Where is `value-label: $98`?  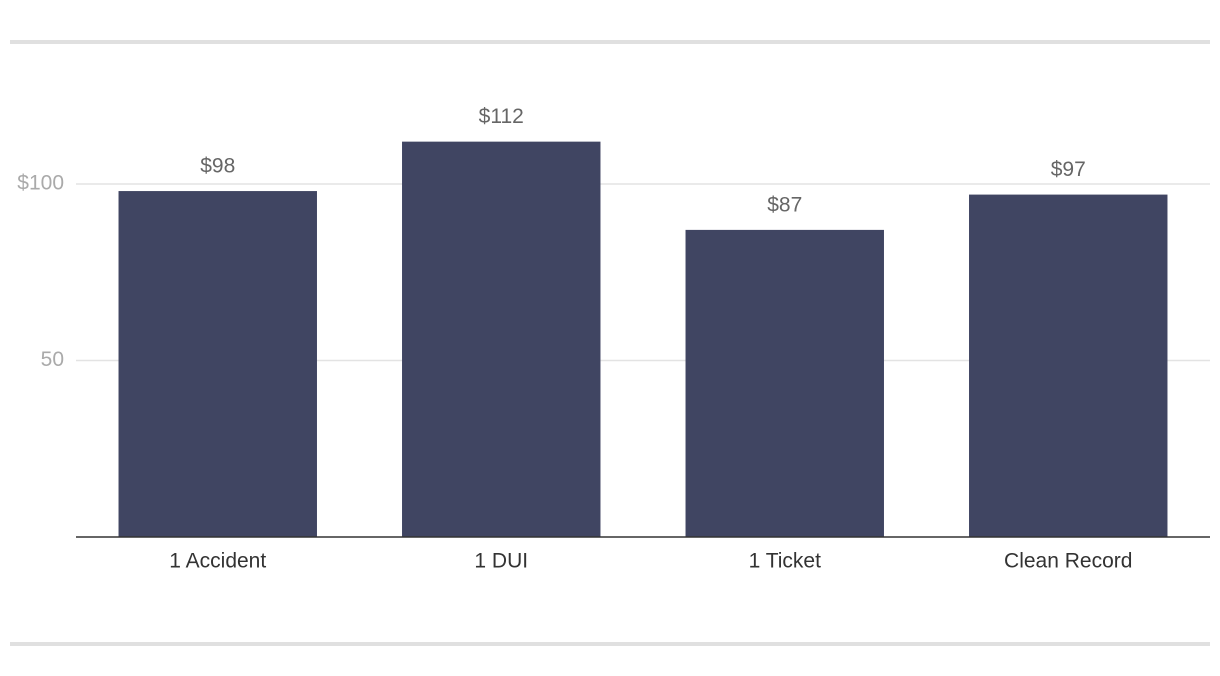
value-label: $98 is located at coordinates (217, 166).